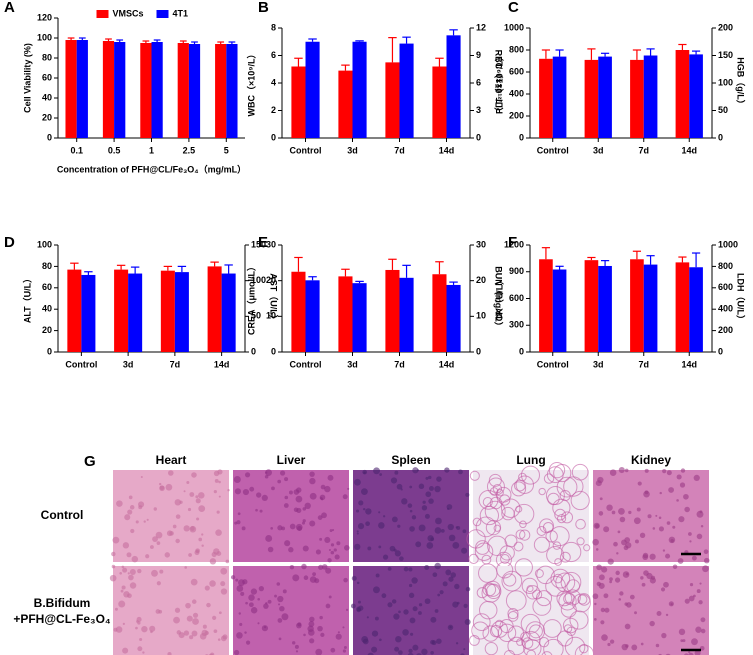  What do you see at coordinates (62, 603) in the screenshot?
I see `row-label: B.Bifidum` at bounding box center [62, 603].